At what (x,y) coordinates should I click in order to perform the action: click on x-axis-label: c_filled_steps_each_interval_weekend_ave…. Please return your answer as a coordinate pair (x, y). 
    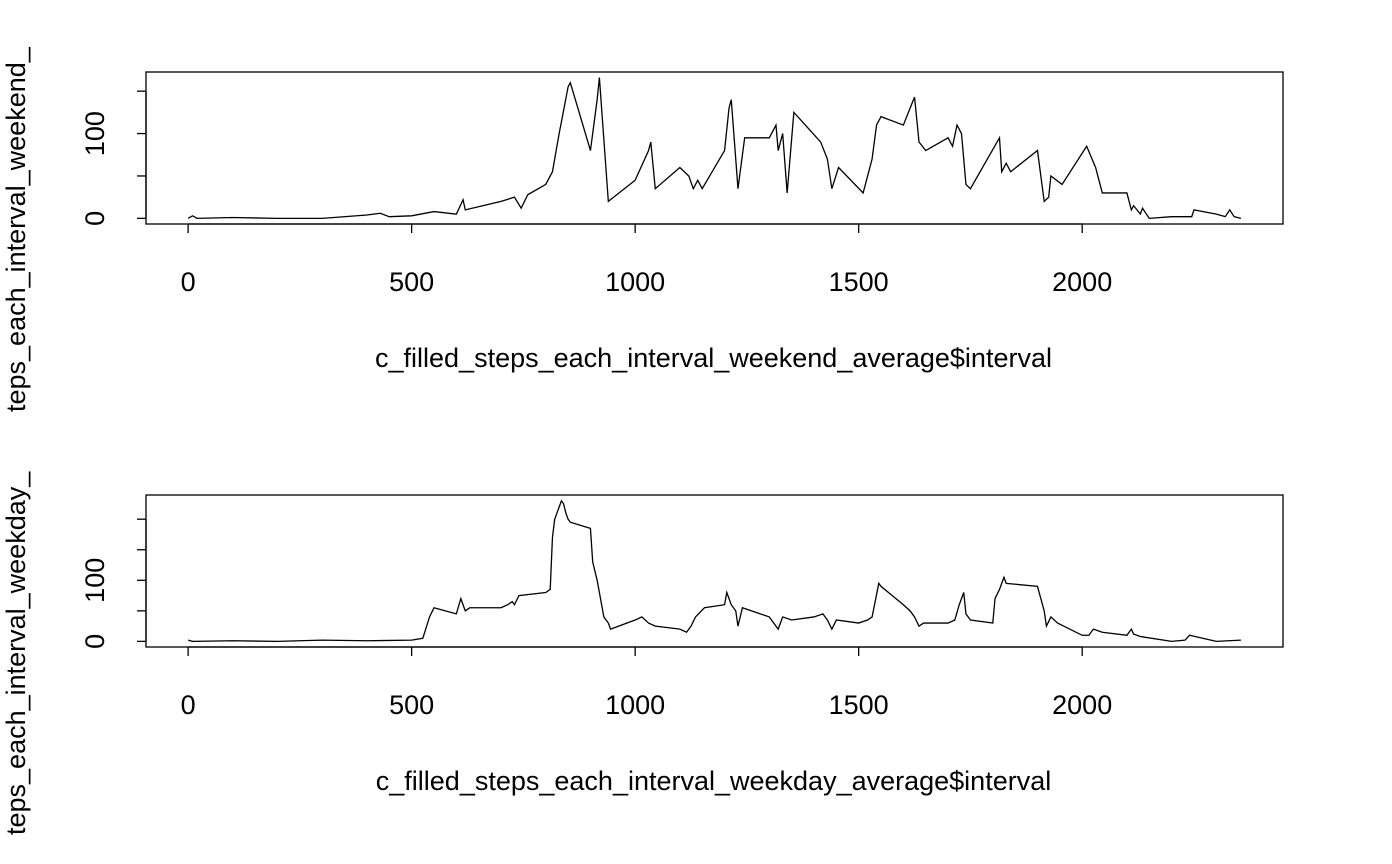
    Looking at the image, I should click on (713, 358).